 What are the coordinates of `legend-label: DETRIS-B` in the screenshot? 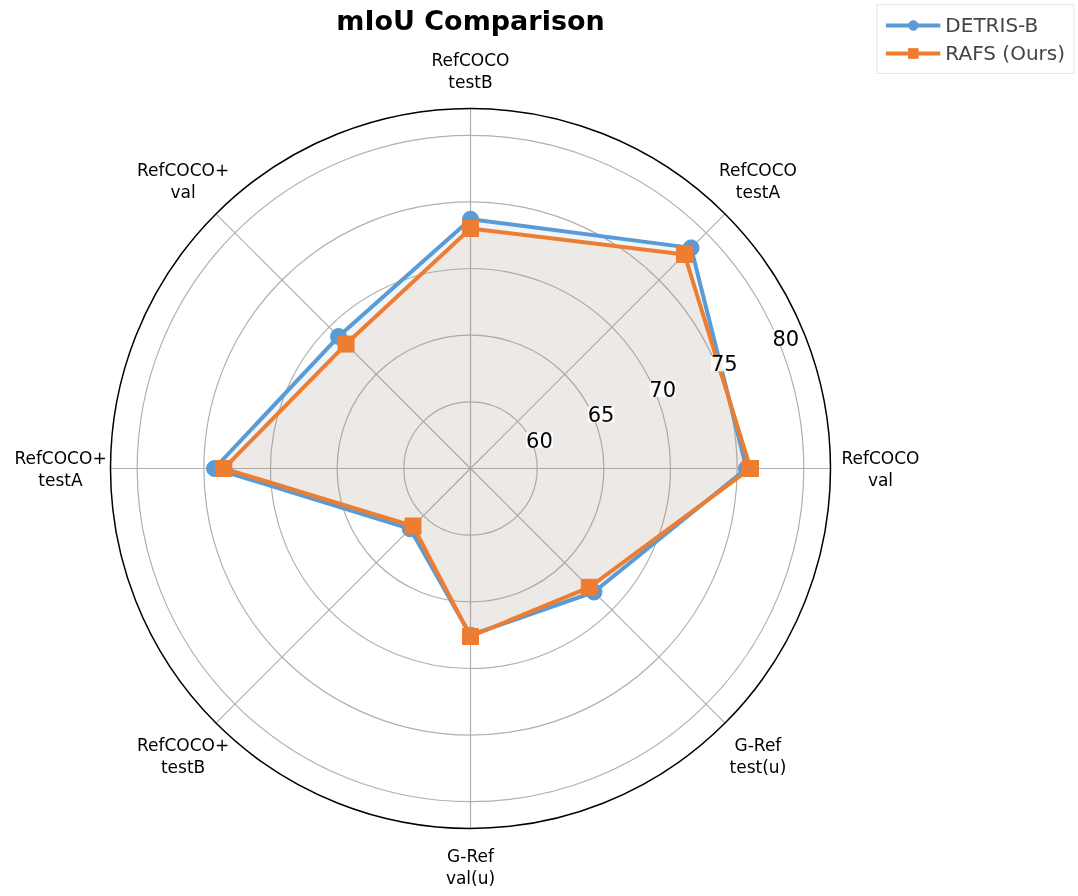 It's located at (992, 25).